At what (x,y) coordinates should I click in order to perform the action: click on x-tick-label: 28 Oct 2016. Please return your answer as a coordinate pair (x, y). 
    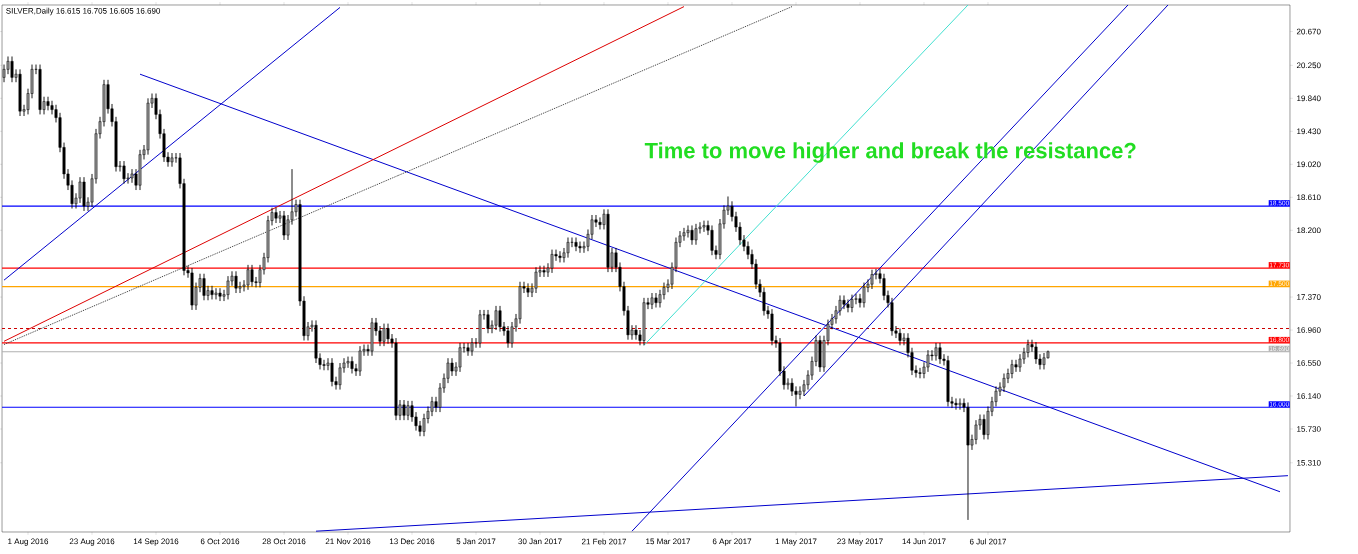
    Looking at the image, I should click on (284, 541).